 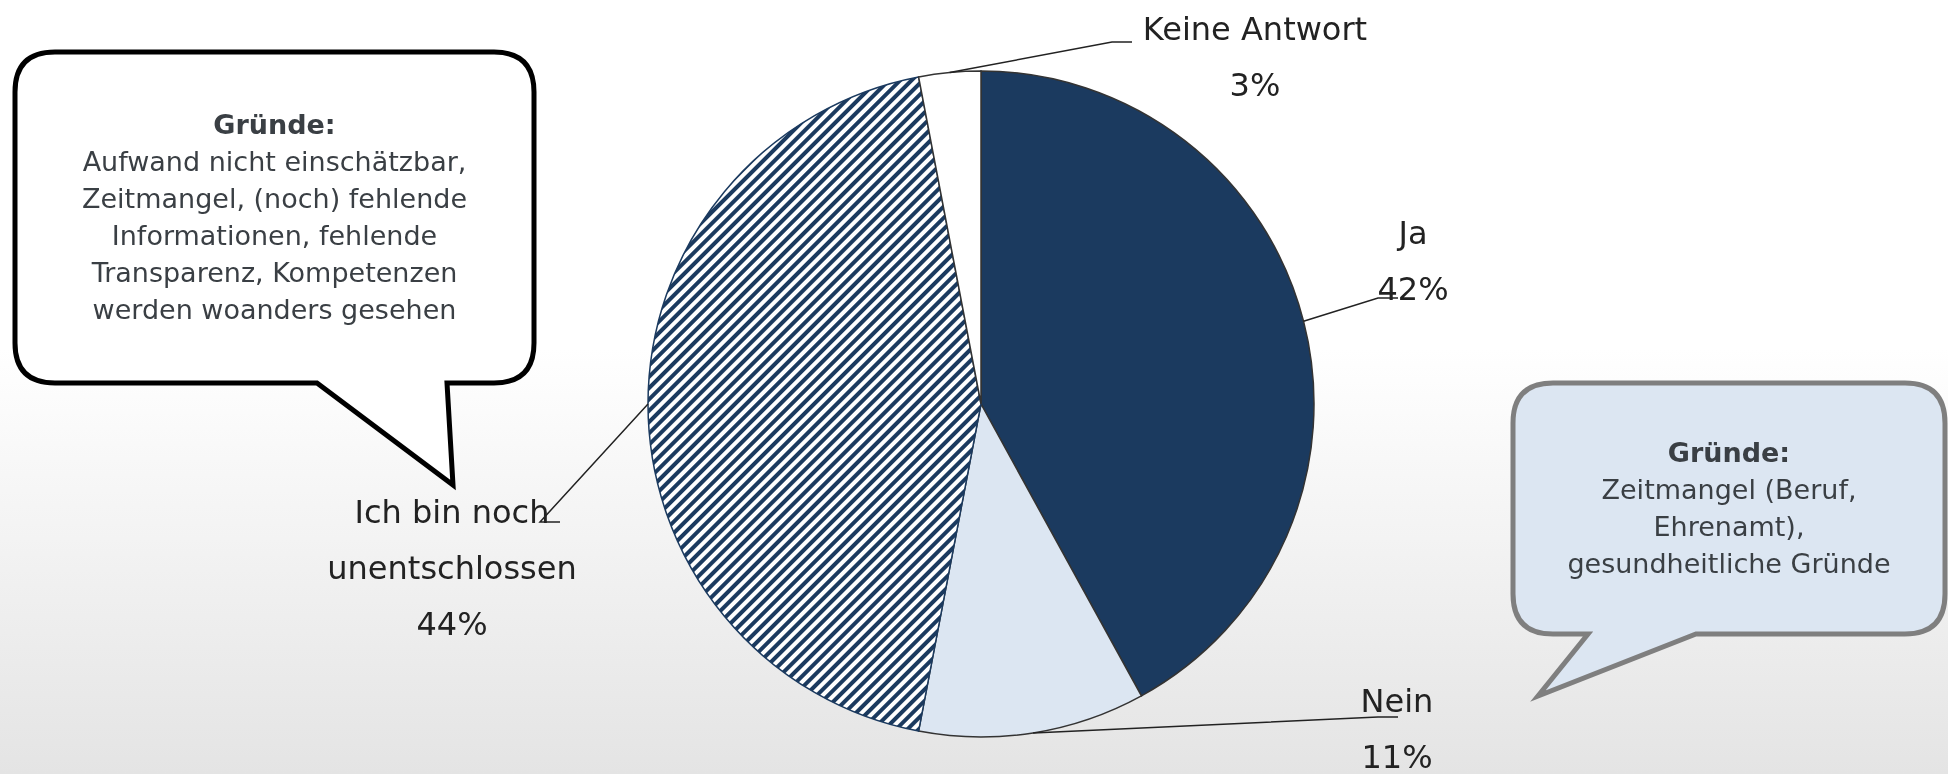 What do you see at coordinates (1397, 756) in the screenshot?
I see `data-label: 11%` at bounding box center [1397, 756].